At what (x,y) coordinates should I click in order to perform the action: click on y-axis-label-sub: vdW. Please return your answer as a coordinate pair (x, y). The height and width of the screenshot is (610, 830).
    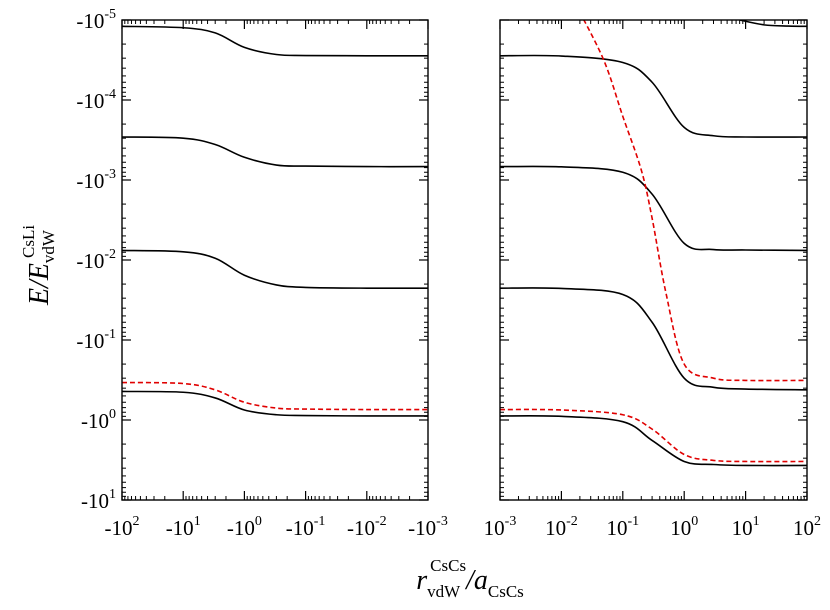
    Looking at the image, I should click on (48, 246).